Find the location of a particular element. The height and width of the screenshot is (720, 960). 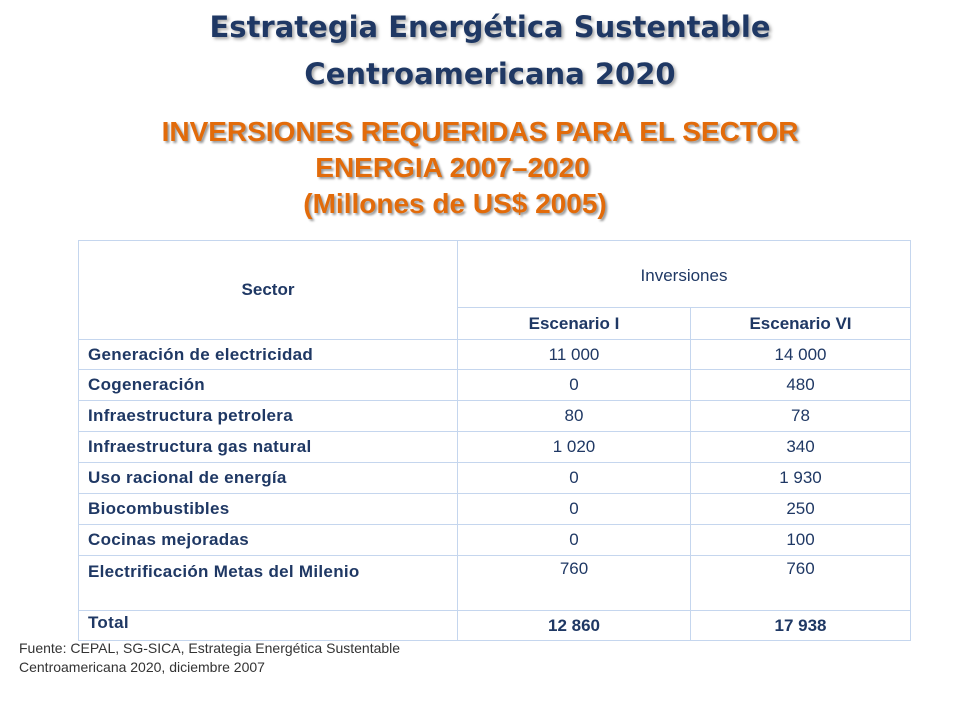

escenario-1-cell: 760 is located at coordinates (574, 583).